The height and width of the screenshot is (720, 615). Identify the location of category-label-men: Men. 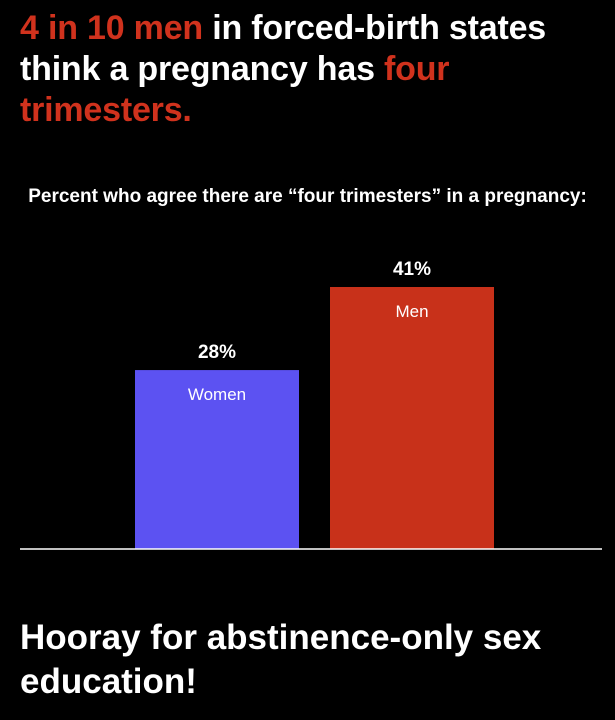
(411, 311).